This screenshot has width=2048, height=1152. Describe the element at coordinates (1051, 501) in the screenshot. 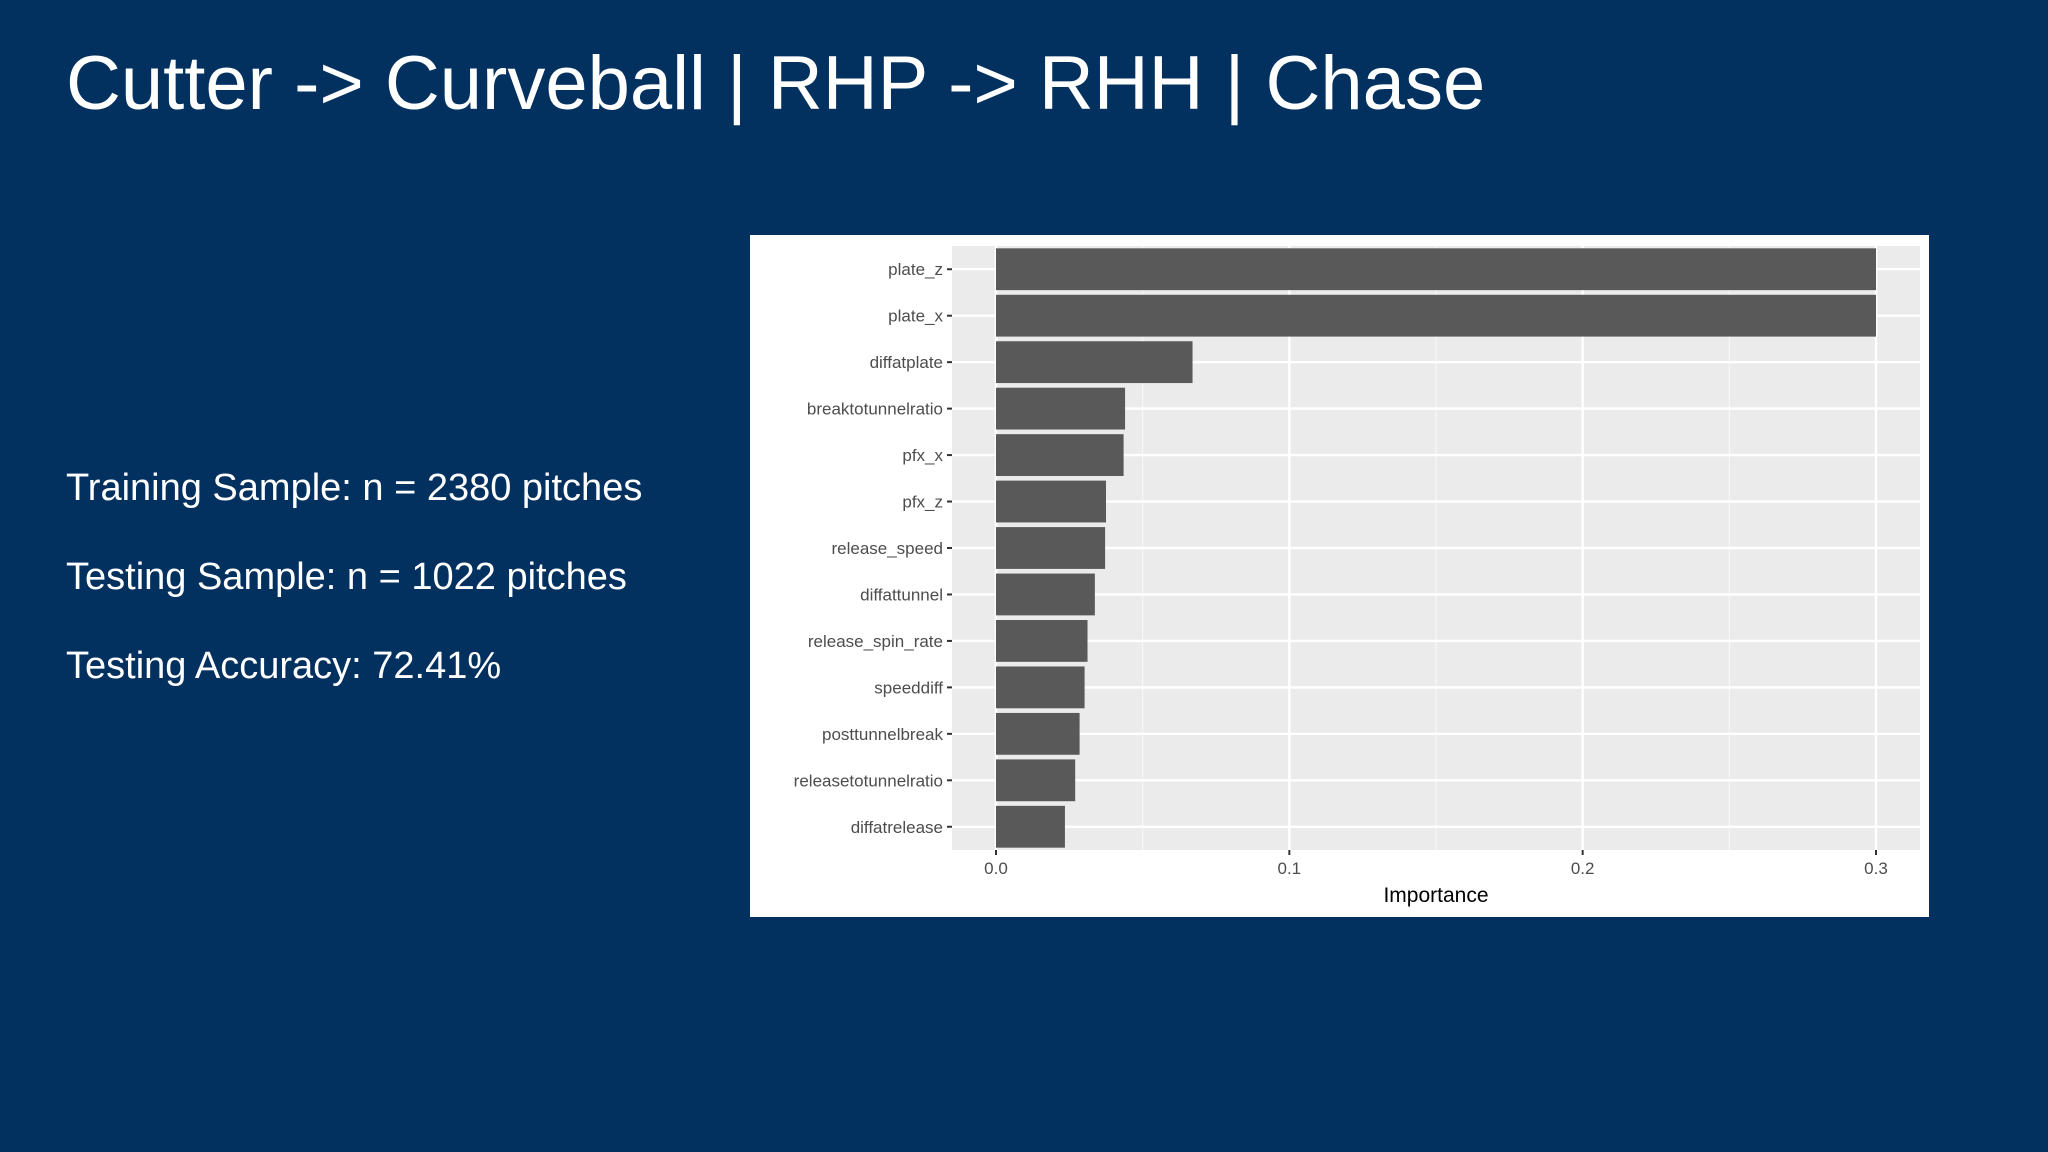

I see `bar-pfx_z` at that location.